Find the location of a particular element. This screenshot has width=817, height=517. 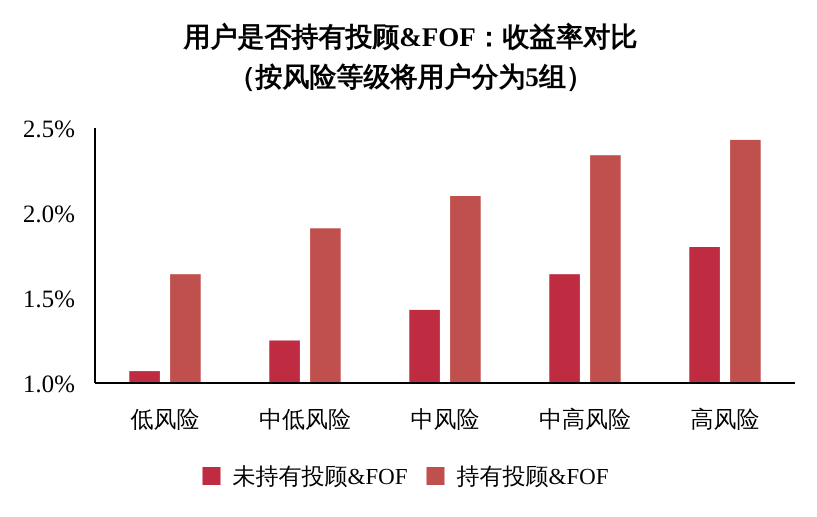

y-tick-label: 1.0% is located at coordinates (48, 384).